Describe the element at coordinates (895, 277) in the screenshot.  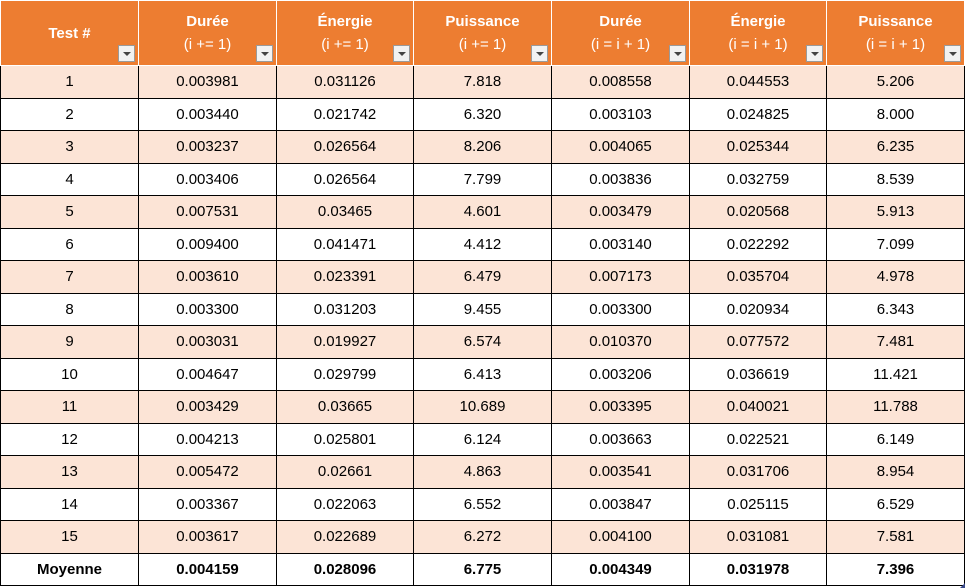
I see `table-cell: 4.978` at that location.